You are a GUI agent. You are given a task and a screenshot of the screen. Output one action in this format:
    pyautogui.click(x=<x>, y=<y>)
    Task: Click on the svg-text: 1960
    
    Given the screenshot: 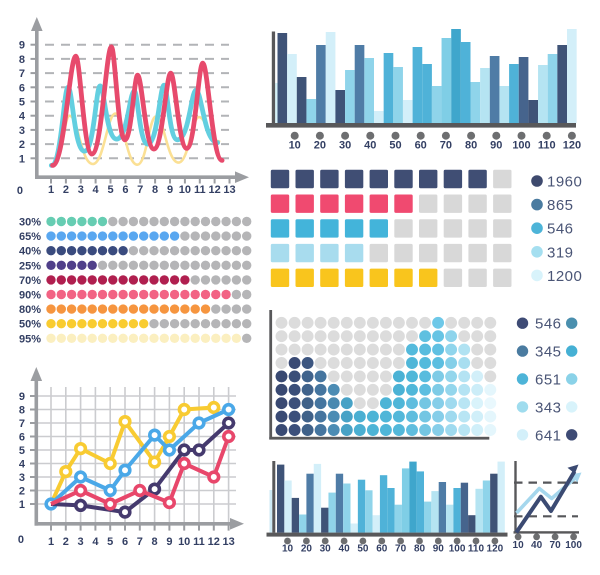 What is the action you would take?
    pyautogui.click(x=564, y=182)
    